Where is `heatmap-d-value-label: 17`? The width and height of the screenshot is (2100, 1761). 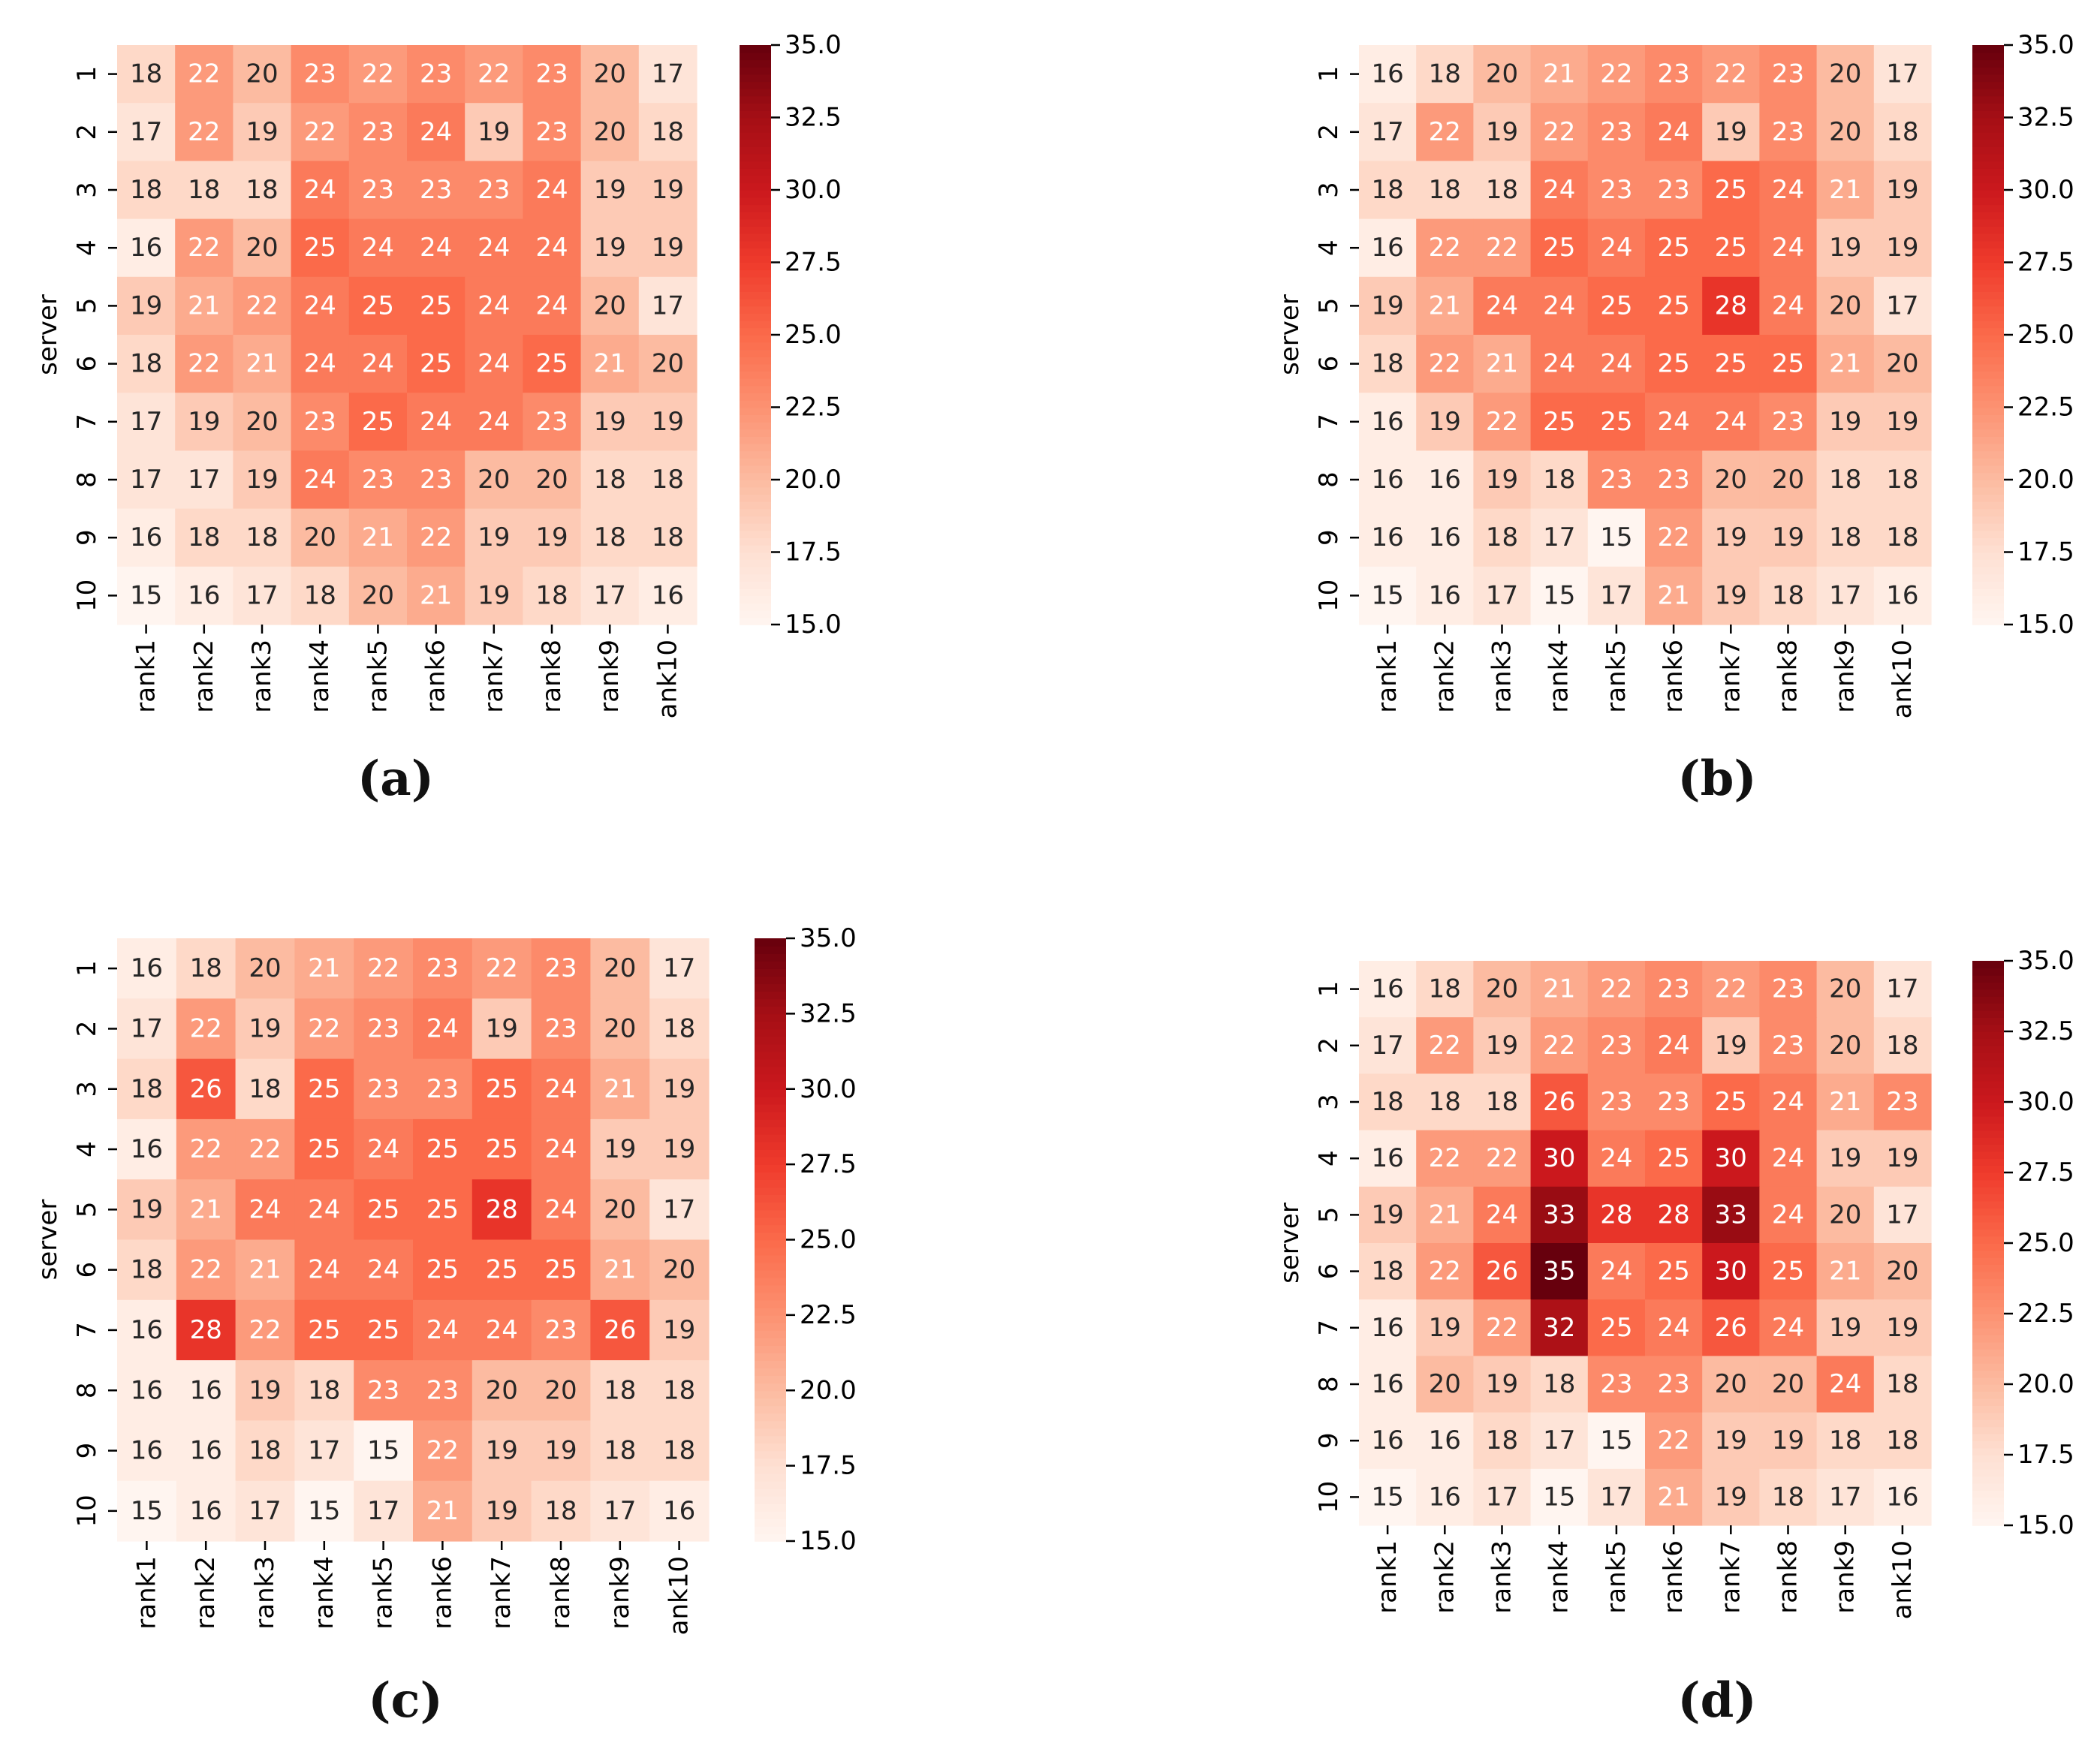 heatmap-d-value-label: 17 is located at coordinates (1902, 1215).